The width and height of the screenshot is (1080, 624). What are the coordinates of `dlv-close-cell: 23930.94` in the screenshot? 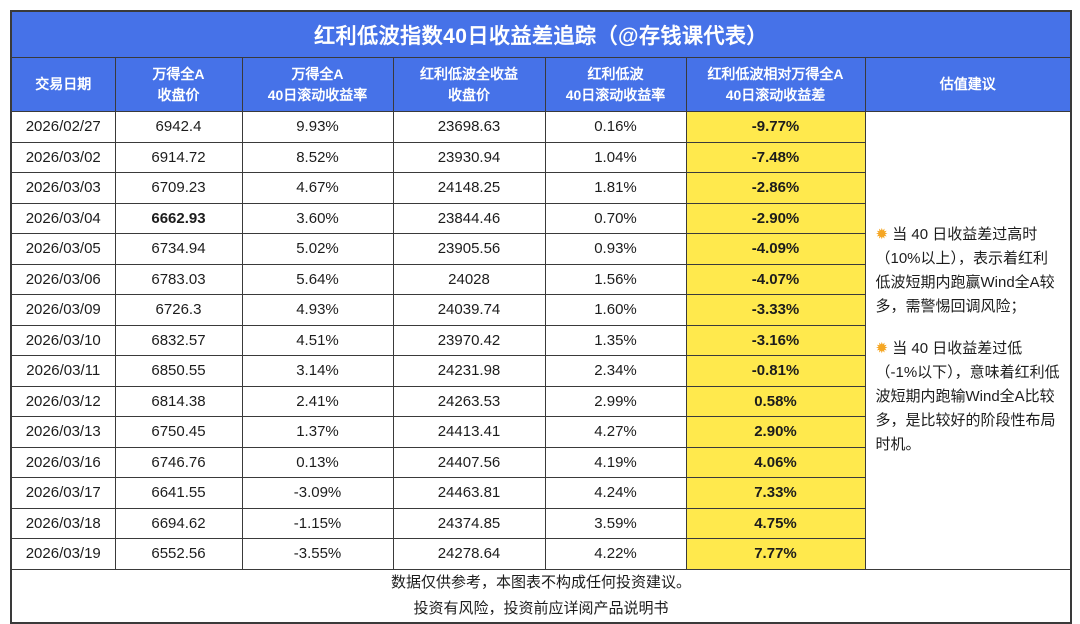 It's located at (469, 157).